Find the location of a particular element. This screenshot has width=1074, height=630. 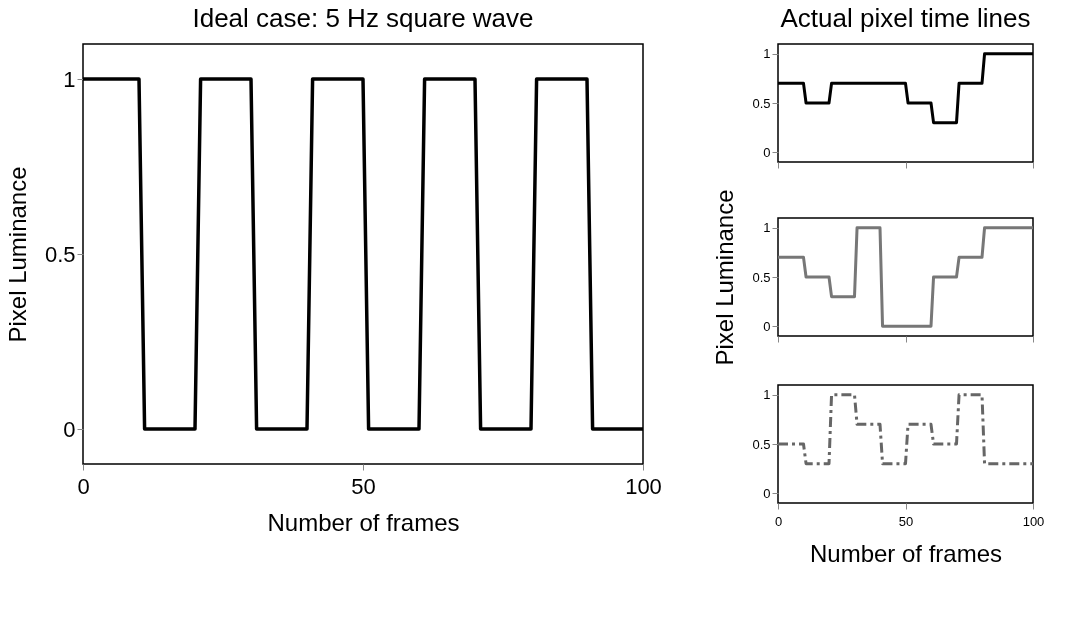

chart-title: Actual pixel time lines is located at coordinates (905, 18).